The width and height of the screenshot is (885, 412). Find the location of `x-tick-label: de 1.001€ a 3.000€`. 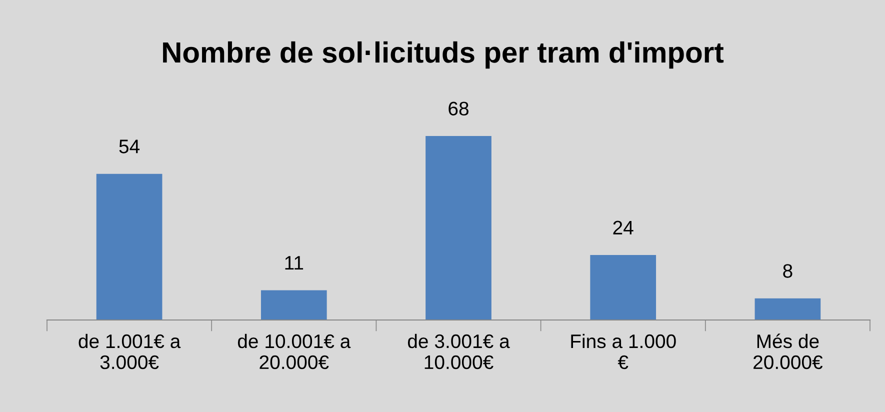

x-tick-label: de 1.001€ a 3.000€ is located at coordinates (129, 352).